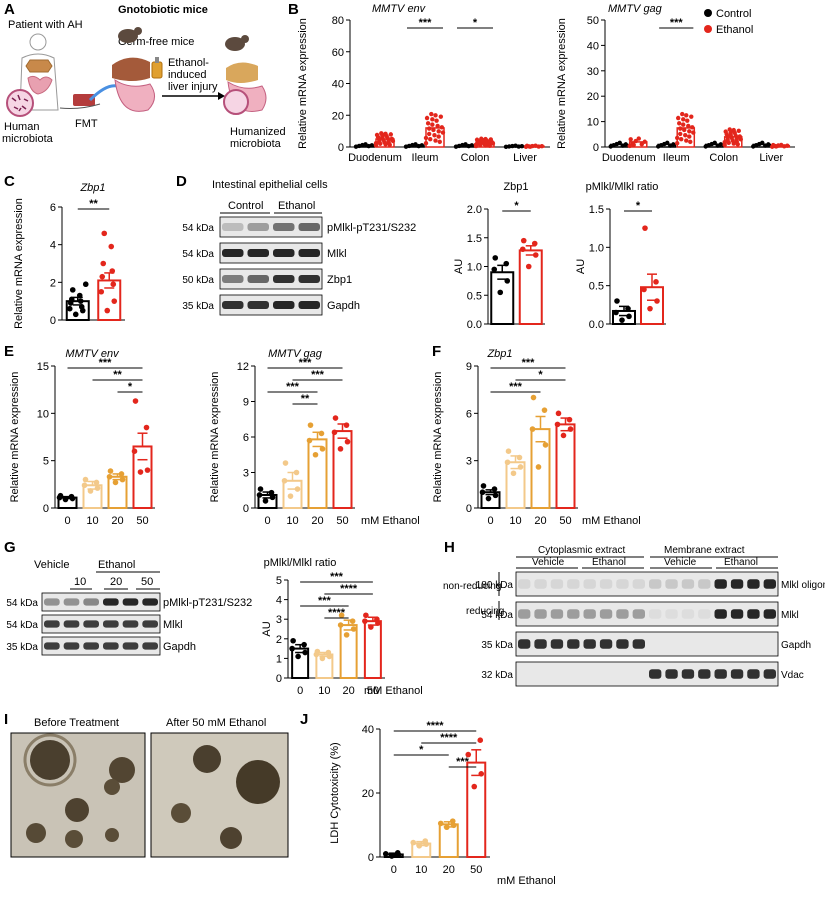 The width and height of the screenshot is (825, 900). Describe the element at coordinates (435, 726) in the screenshot. I see `sig-label: ****` at that location.